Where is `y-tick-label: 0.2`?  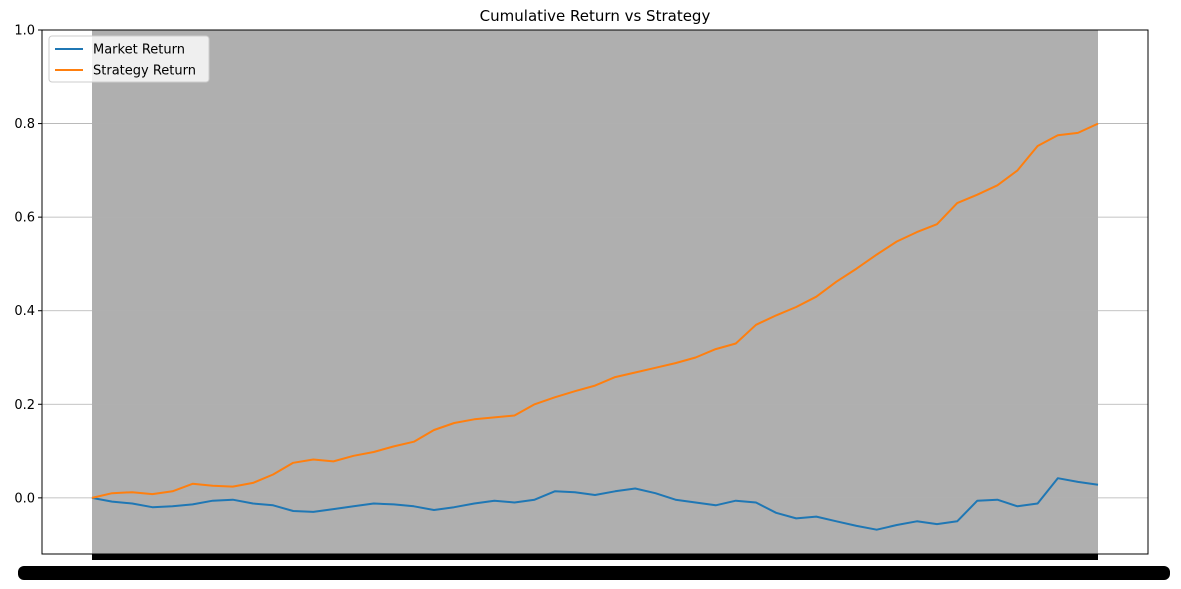 y-tick-label: 0.2 is located at coordinates (24, 405).